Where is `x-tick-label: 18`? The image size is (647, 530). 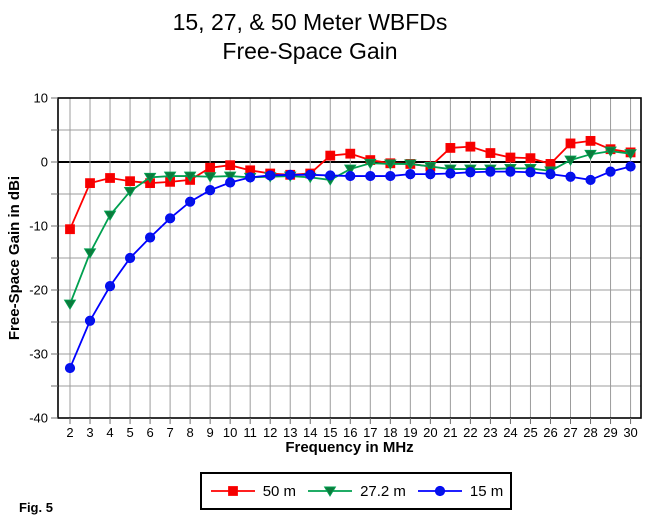 x-tick-label: 18 is located at coordinates (390, 432).